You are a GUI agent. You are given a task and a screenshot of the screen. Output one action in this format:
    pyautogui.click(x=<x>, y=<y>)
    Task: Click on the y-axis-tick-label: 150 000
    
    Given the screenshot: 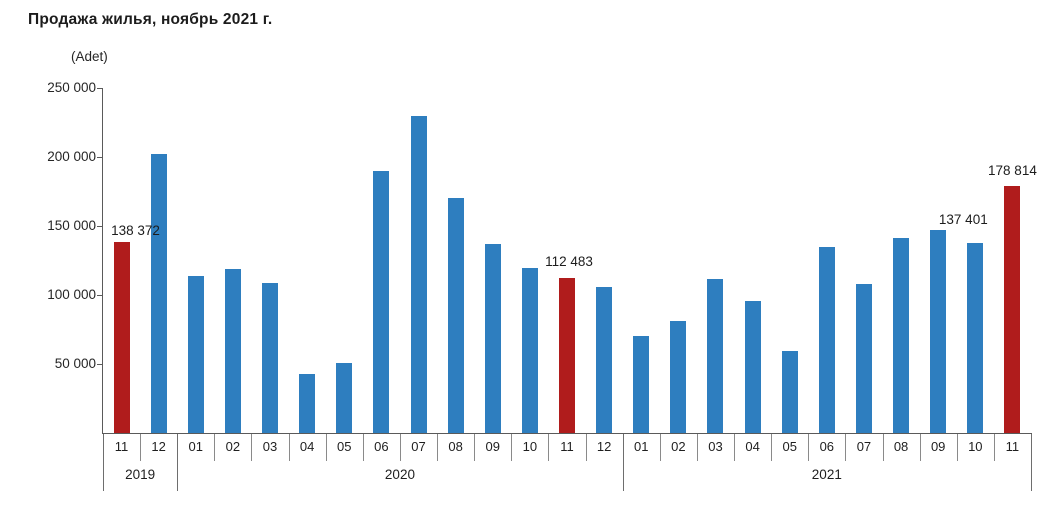 What is the action you would take?
    pyautogui.click(x=71, y=225)
    